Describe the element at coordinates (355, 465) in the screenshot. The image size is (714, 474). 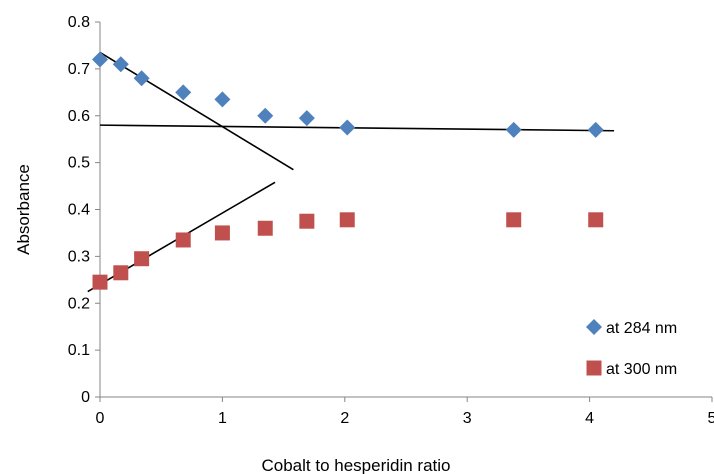
I see `x-axis-title: Cobalt to hesperidin ratio` at that location.